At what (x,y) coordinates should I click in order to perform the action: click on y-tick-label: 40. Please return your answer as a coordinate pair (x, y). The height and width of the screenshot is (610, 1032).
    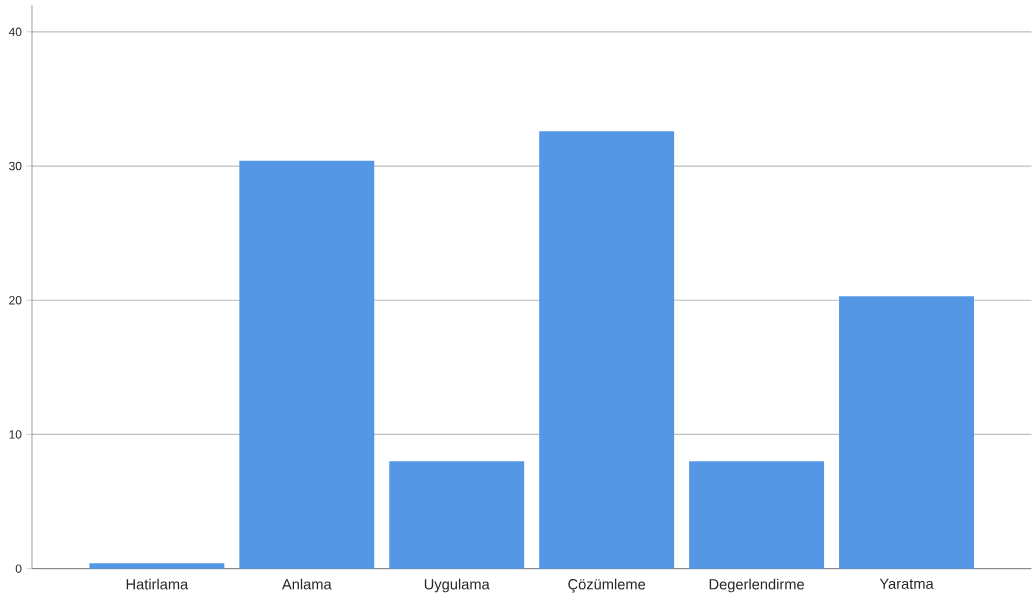
    Looking at the image, I should click on (15, 32).